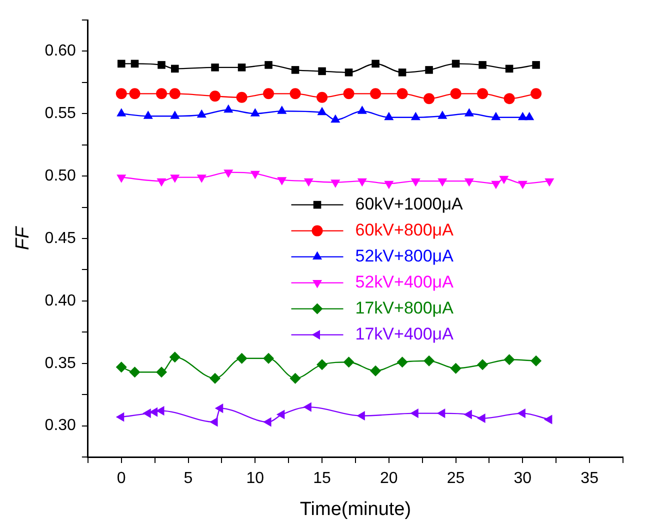  Describe the element at coordinates (121, 479) in the screenshot. I see `x-tick-label: 0` at that location.